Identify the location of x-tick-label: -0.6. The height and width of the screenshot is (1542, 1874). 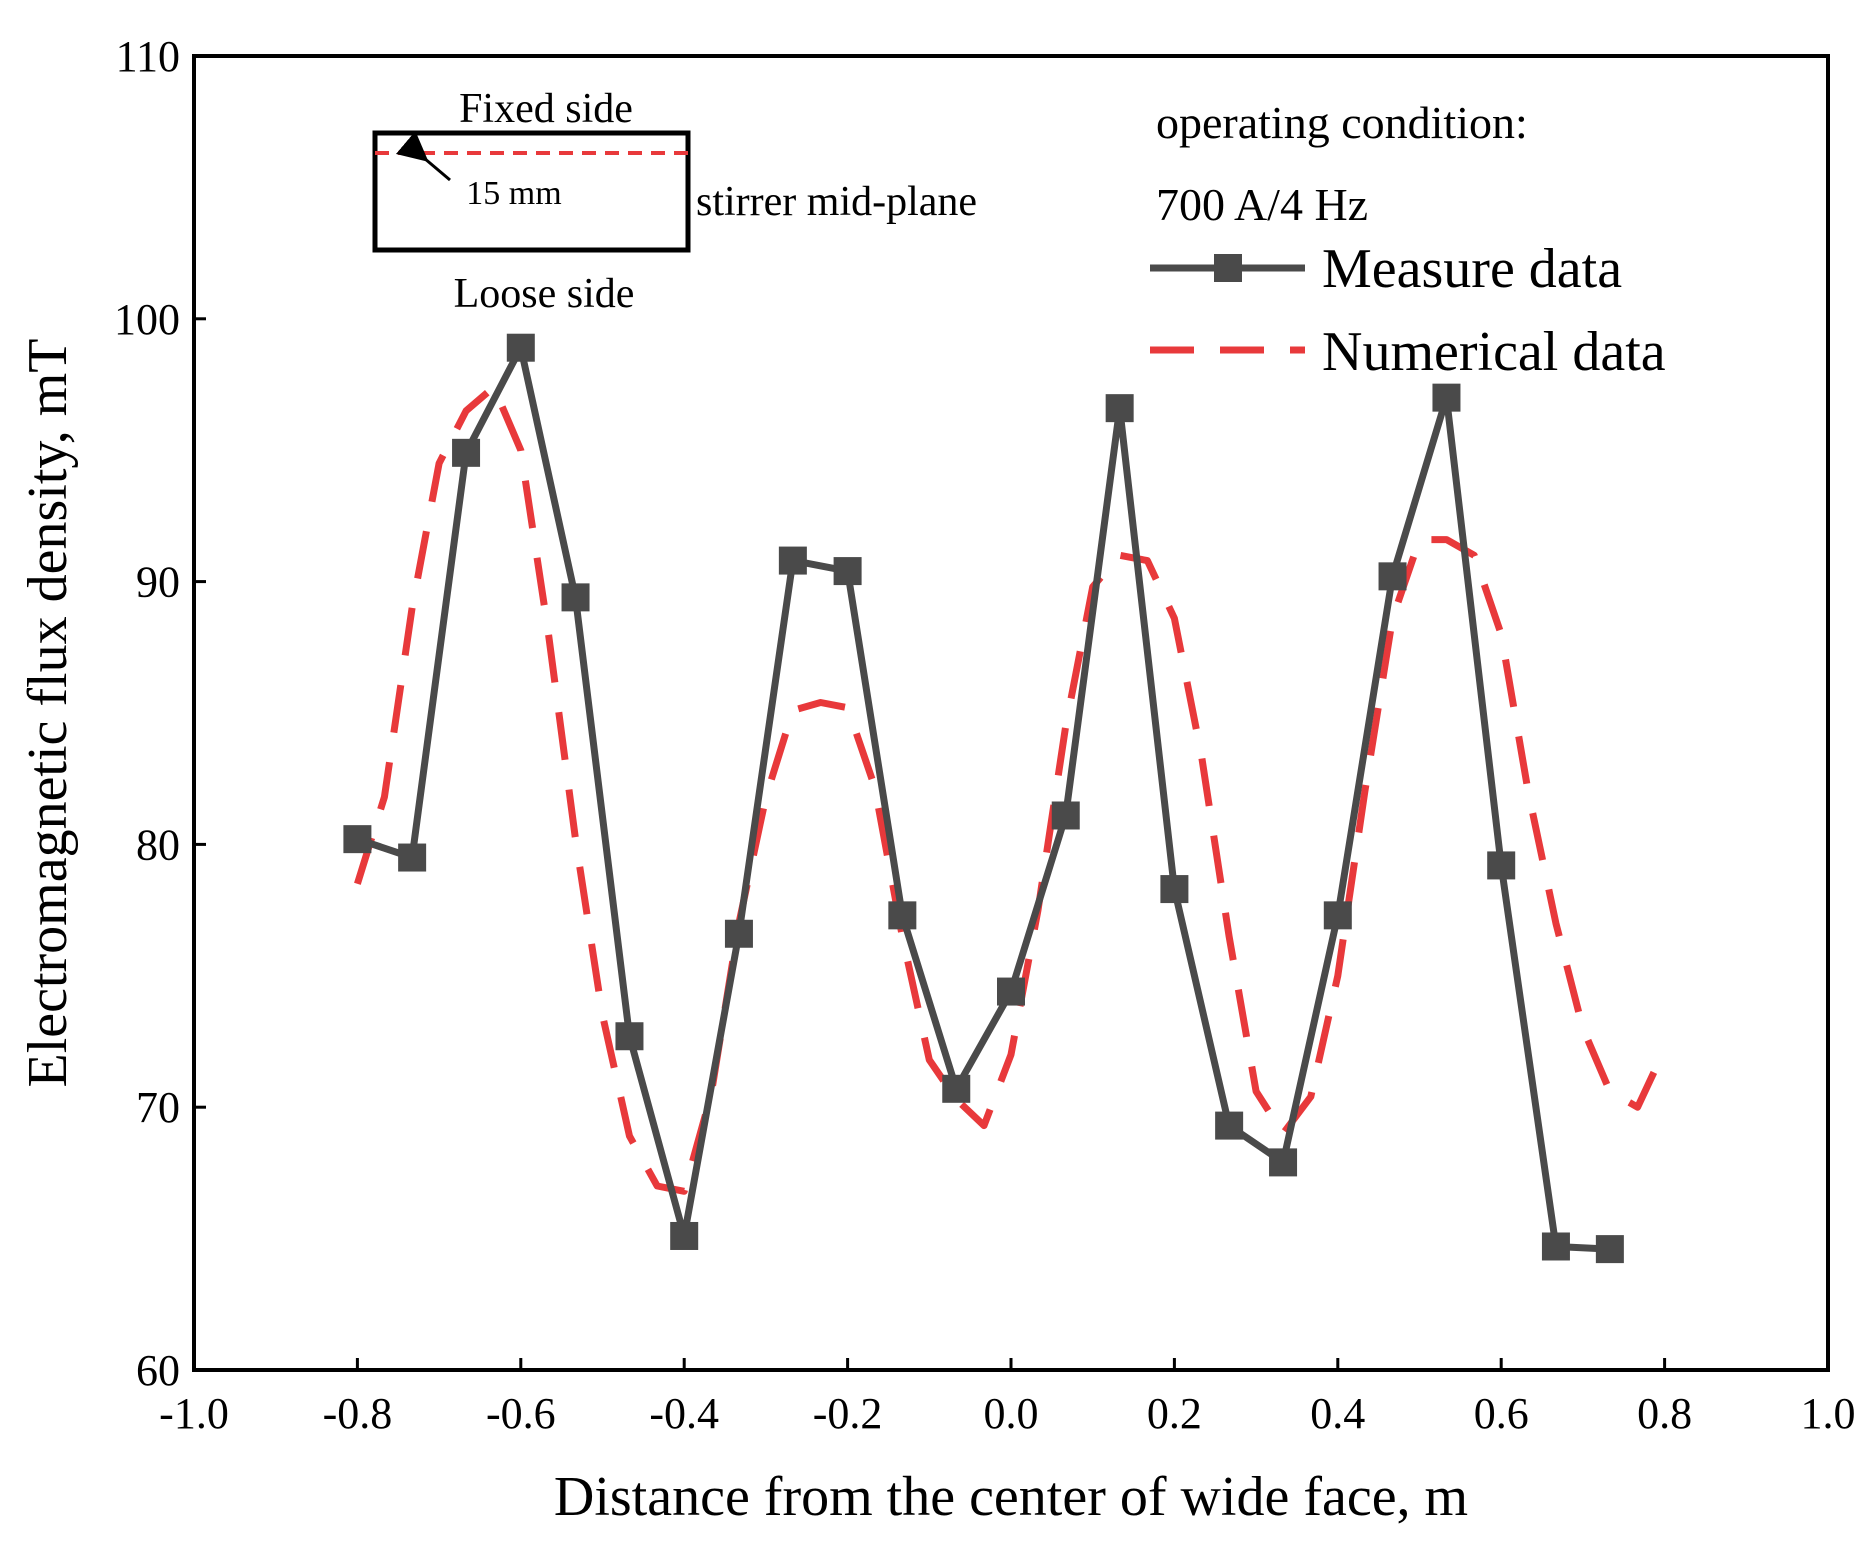
(521, 1413).